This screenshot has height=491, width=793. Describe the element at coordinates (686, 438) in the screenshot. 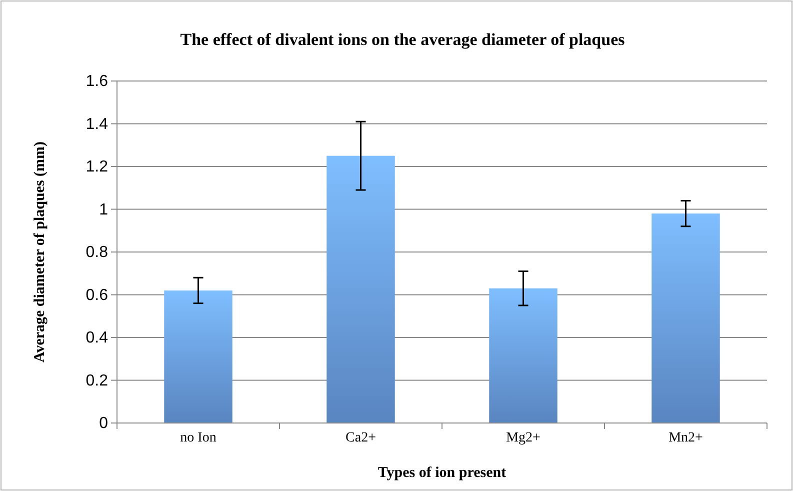

I see `x-tick-label: Mn2+` at that location.